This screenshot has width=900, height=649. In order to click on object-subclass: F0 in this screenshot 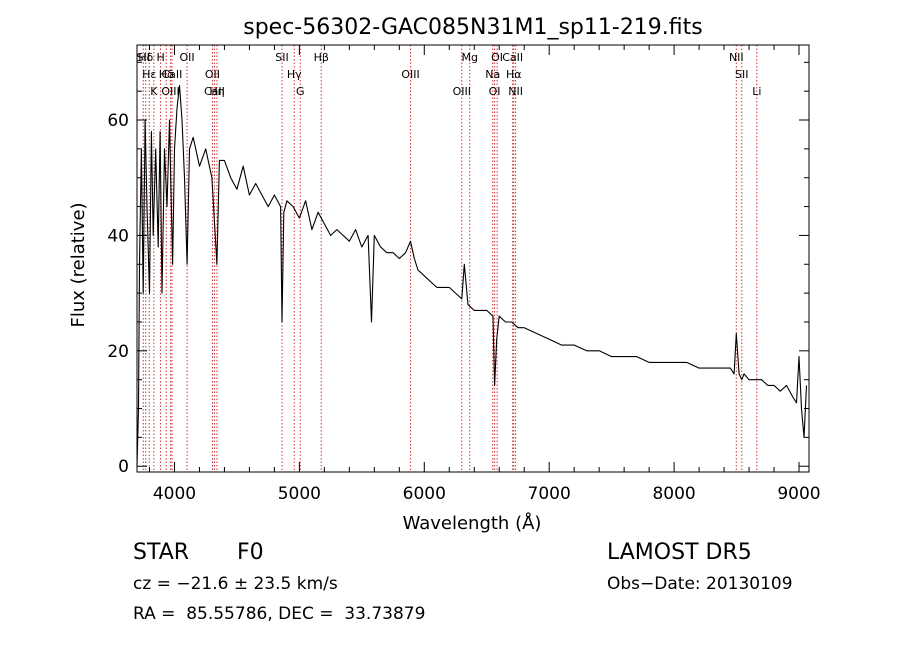, I will do `click(250, 552)`.